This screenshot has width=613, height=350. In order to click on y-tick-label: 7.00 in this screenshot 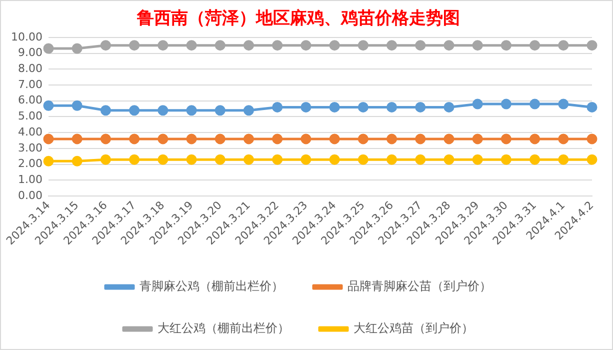, I will do `click(30, 84)`.